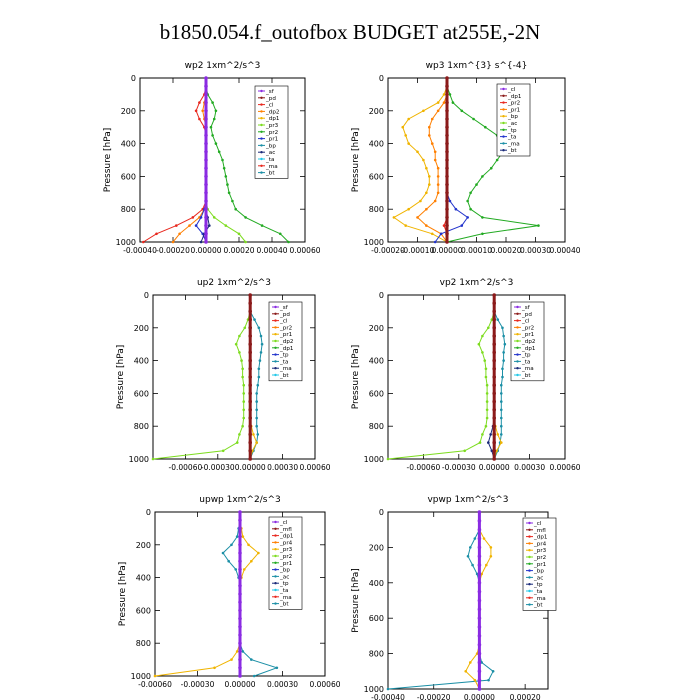 The width and height of the screenshot is (700, 700). Describe the element at coordinates (282, 684) in the screenshot. I see `x-tick-label: 0.00030` at that location.